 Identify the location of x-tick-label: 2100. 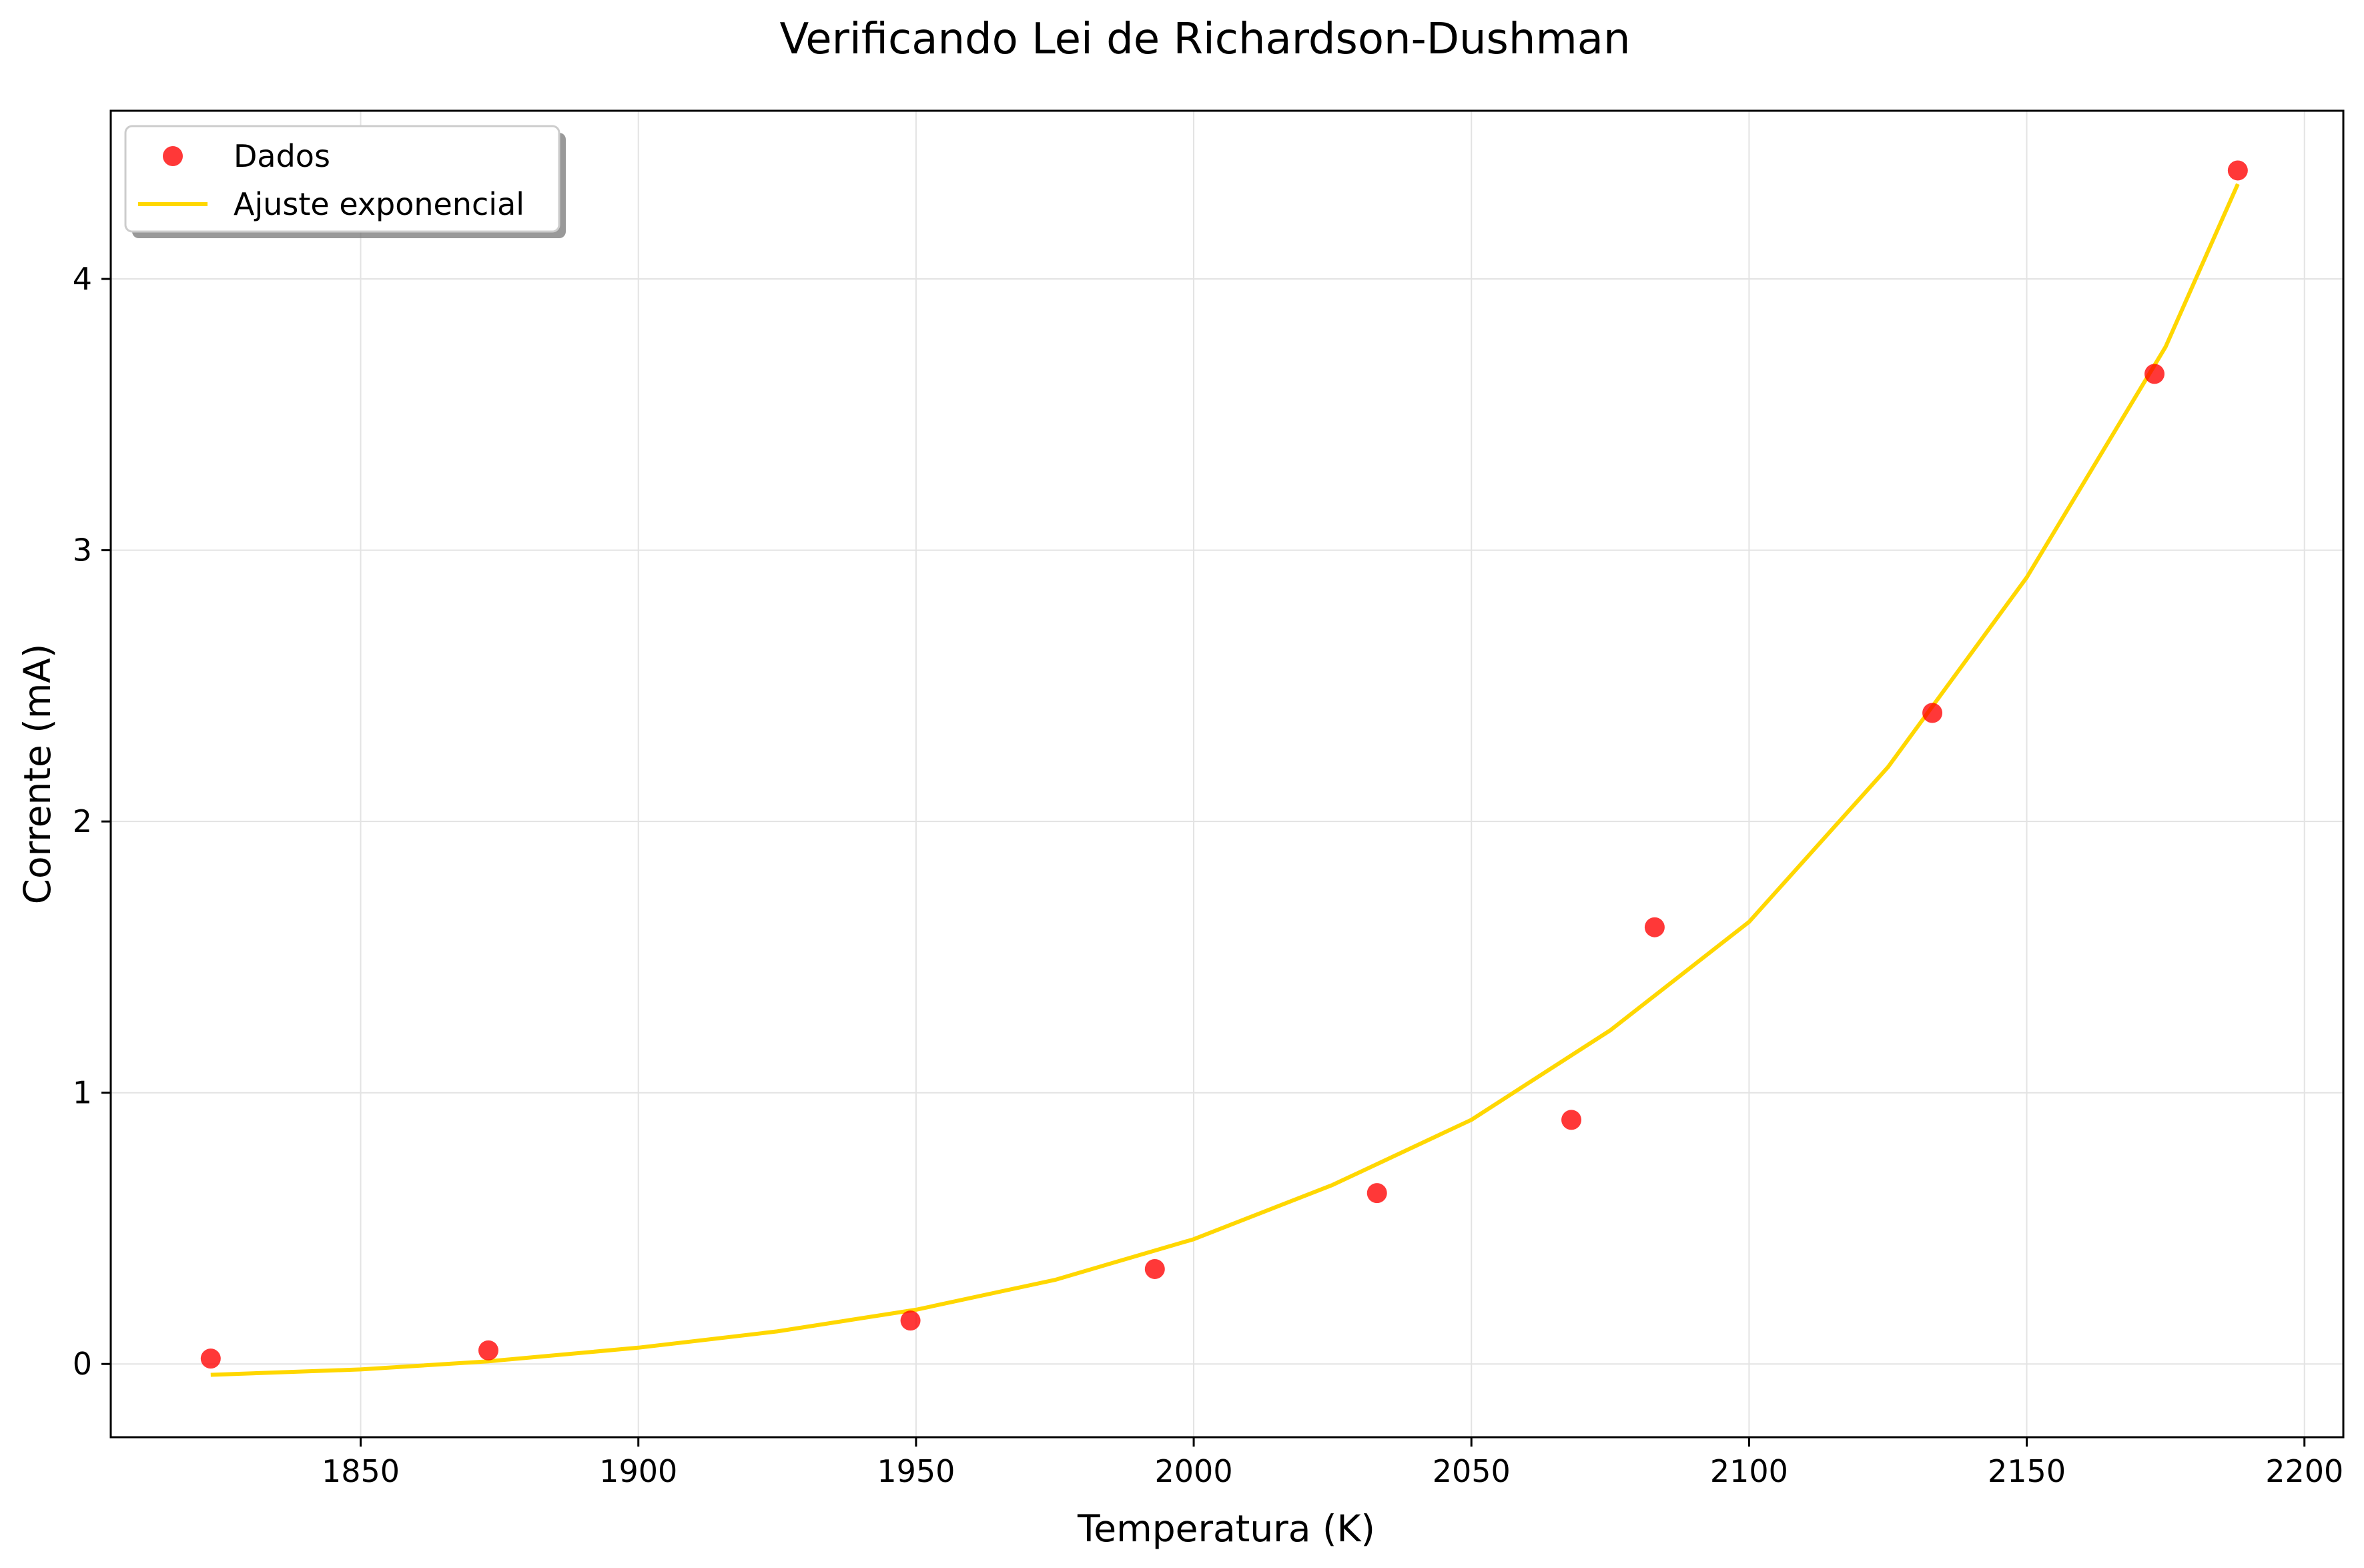
(1749, 1471).